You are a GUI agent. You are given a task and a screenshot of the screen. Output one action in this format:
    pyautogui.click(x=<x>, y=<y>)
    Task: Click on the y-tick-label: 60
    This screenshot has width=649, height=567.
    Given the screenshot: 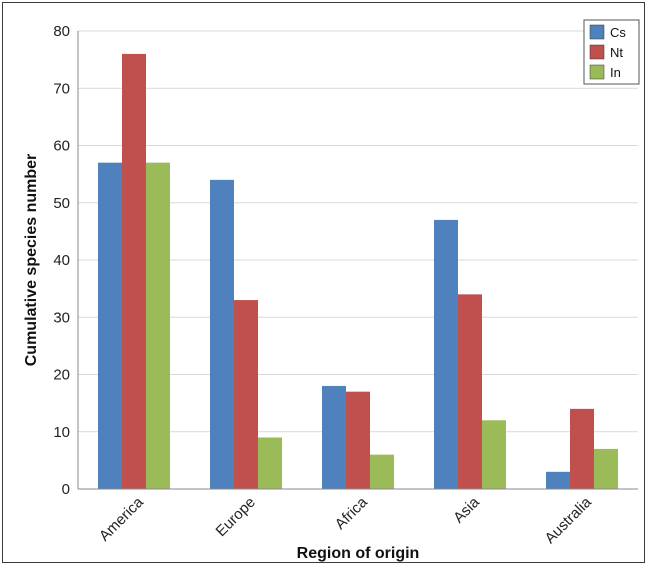 What is the action you would take?
    pyautogui.click(x=61, y=146)
    